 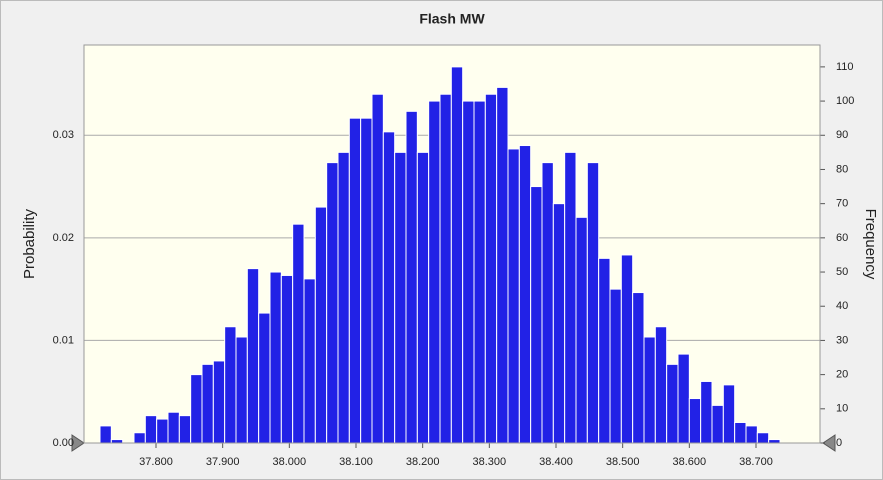 I want to click on x-tick-label: 38.200, so click(x=423, y=462).